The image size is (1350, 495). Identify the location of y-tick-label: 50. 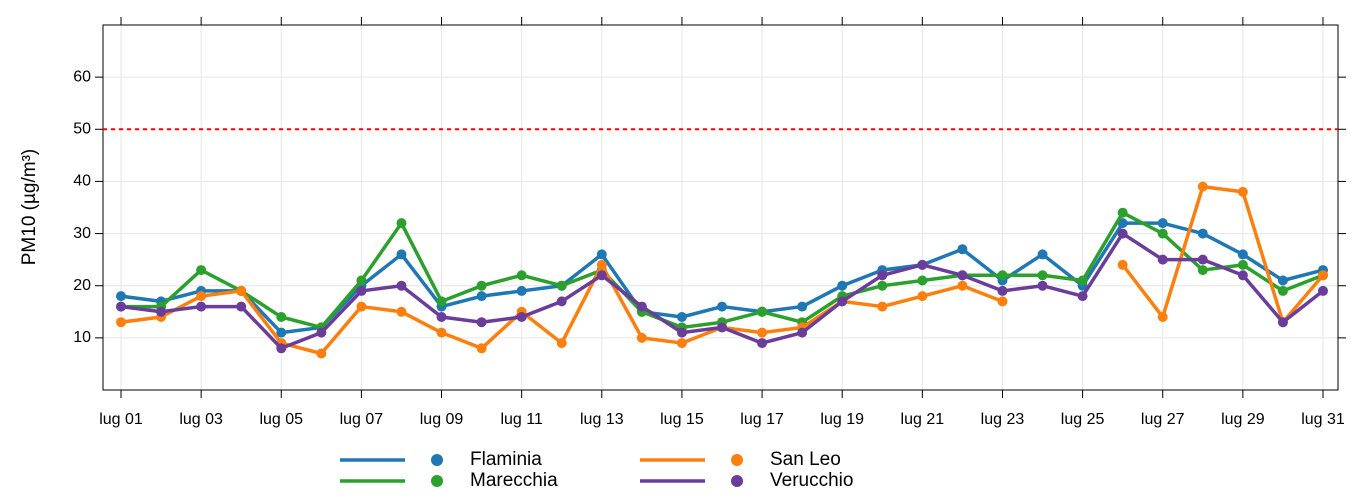
(82, 129).